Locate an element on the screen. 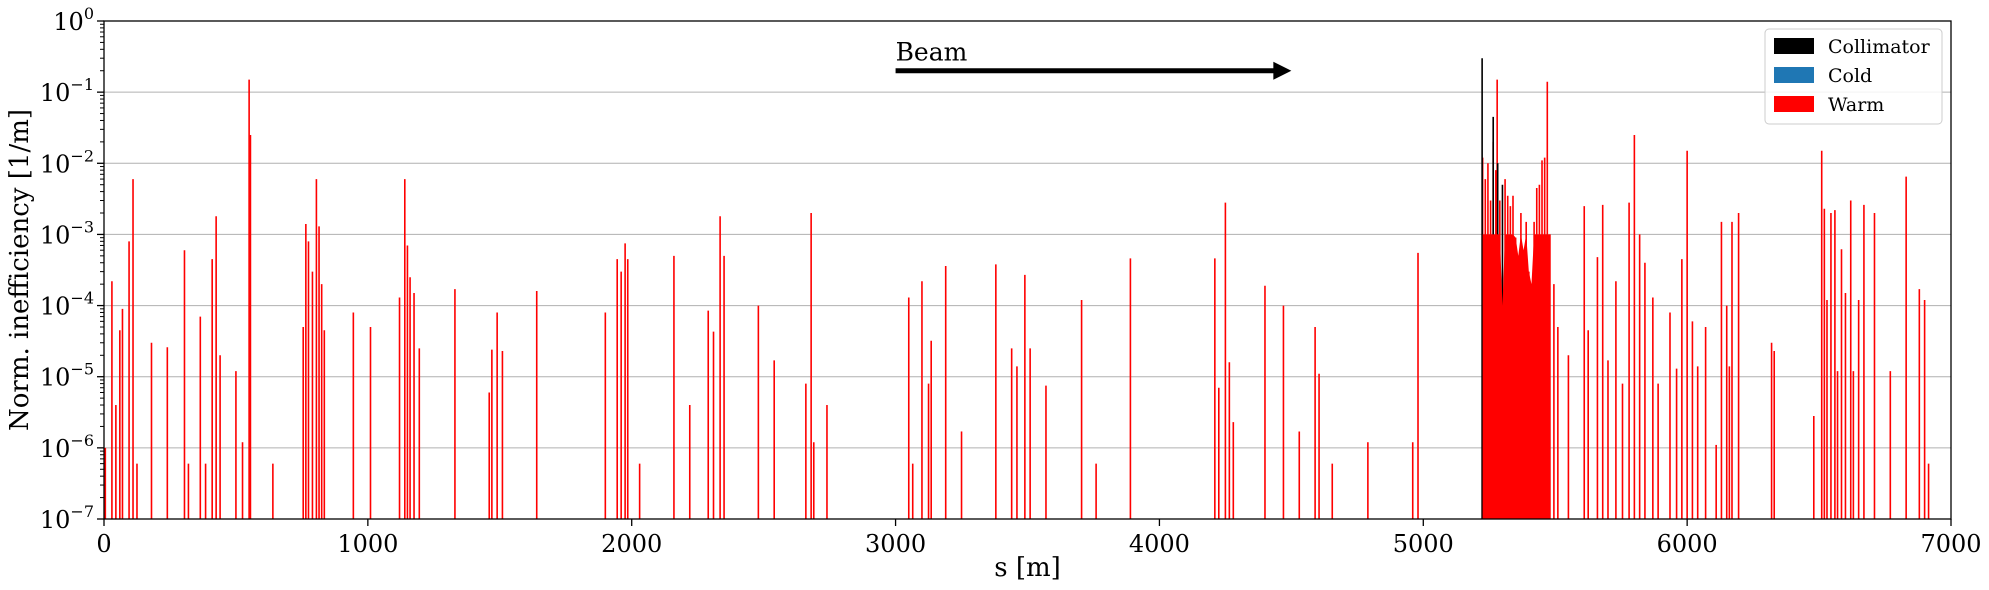 This screenshot has width=1989, height=590. legend: Collimator Cold Warm is located at coordinates (1853, 76).